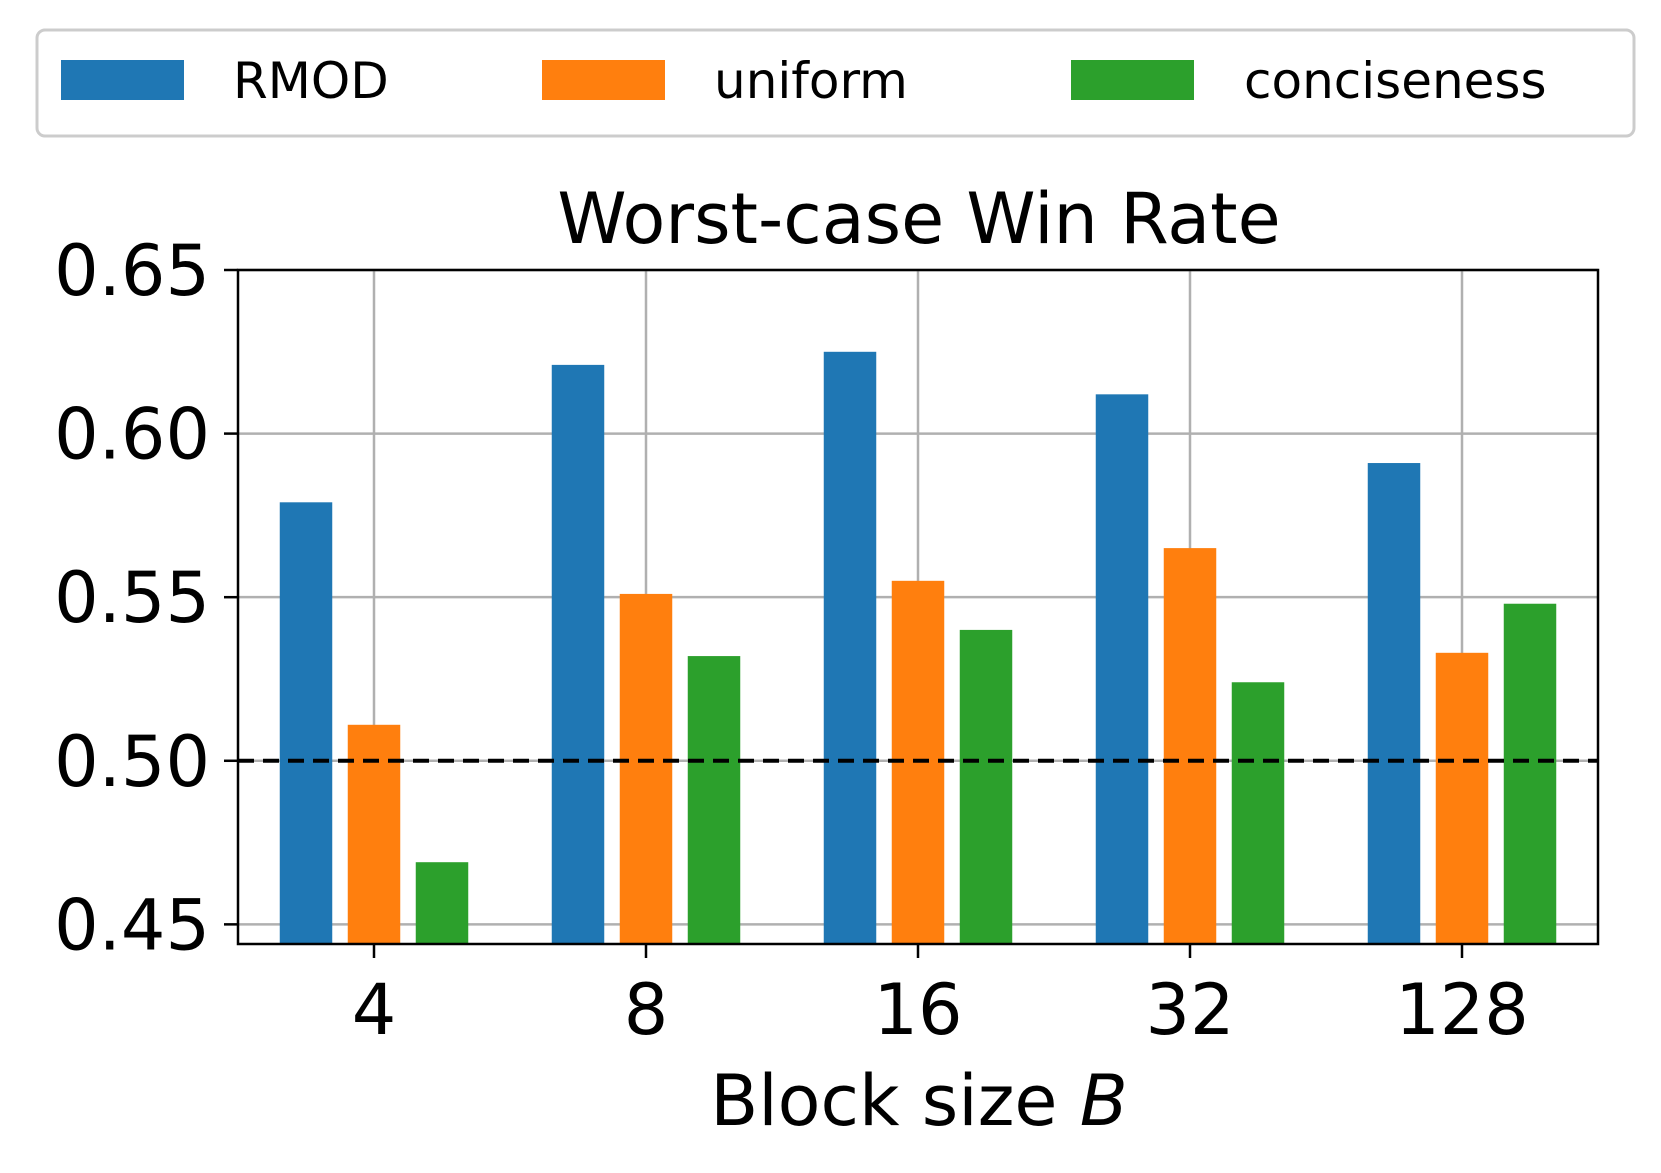  I want to click on x-axis-label-text: Block size, so click(895, 1101).